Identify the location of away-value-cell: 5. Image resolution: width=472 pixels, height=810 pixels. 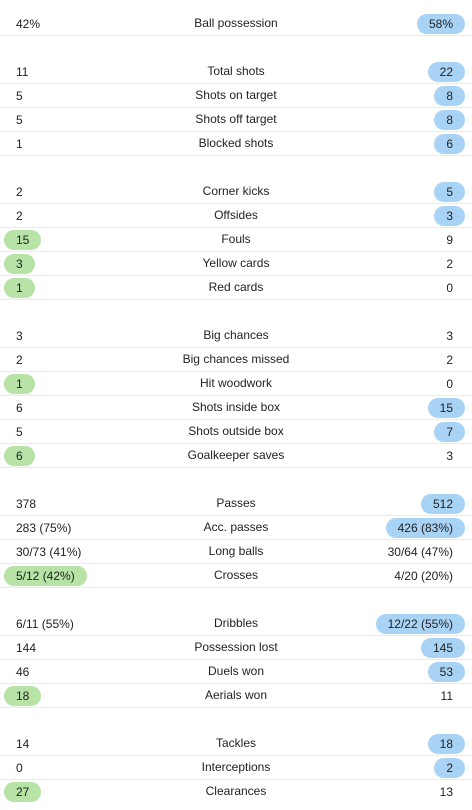
(449, 191).